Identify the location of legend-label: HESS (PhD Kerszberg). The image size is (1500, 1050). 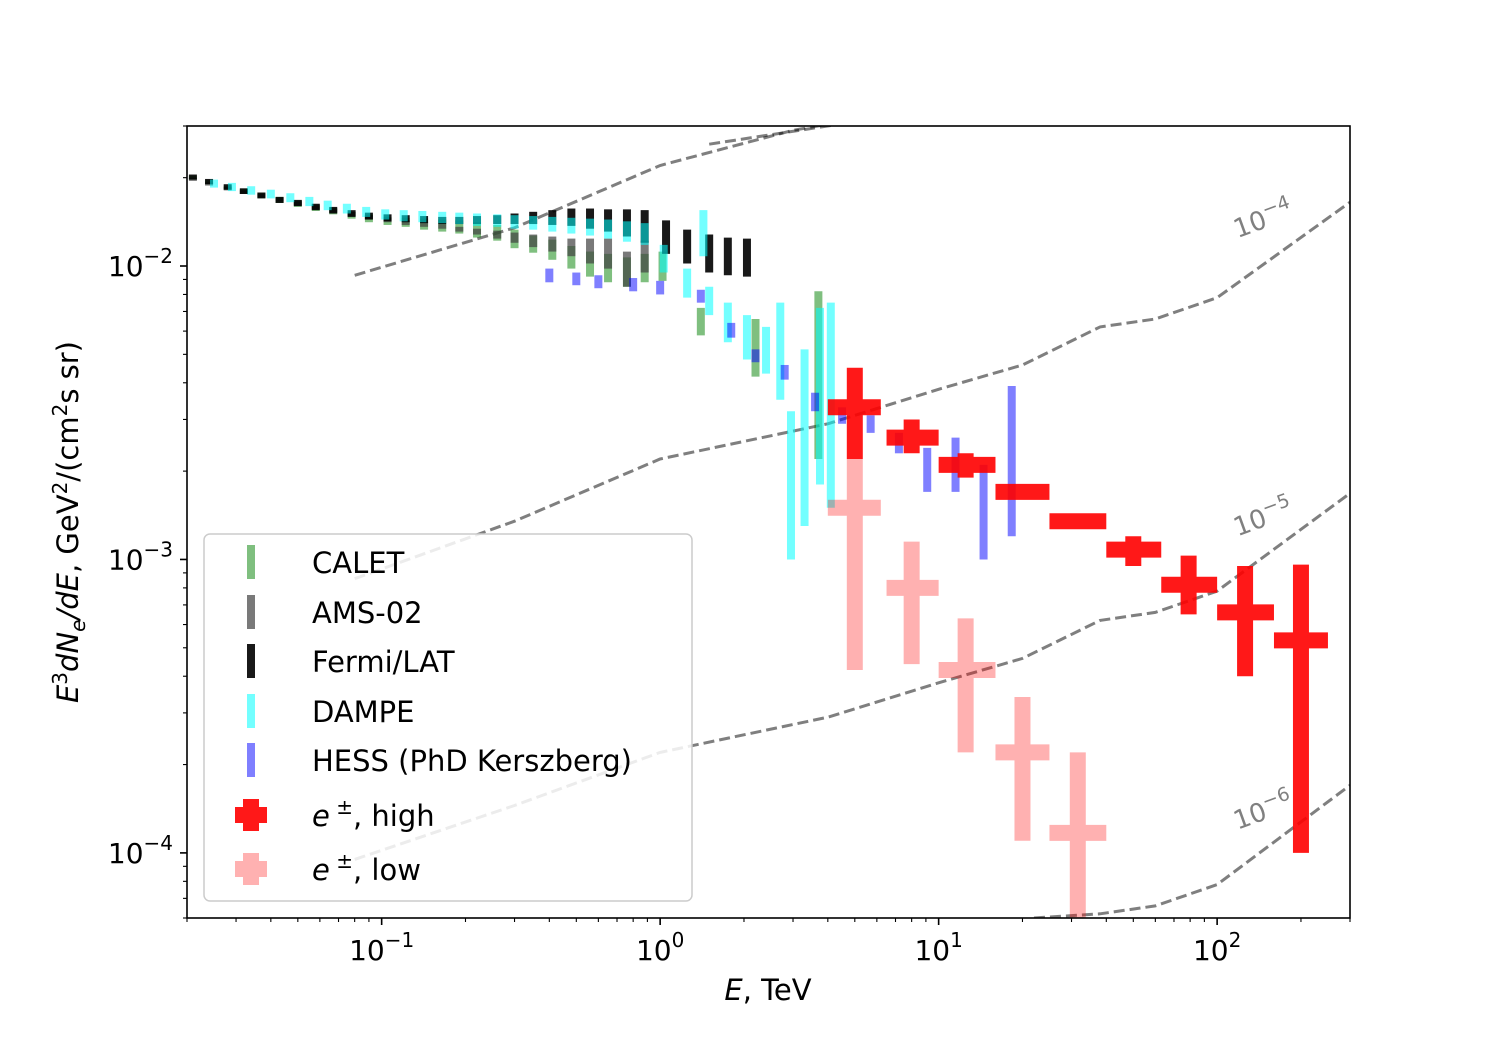
(472, 761).